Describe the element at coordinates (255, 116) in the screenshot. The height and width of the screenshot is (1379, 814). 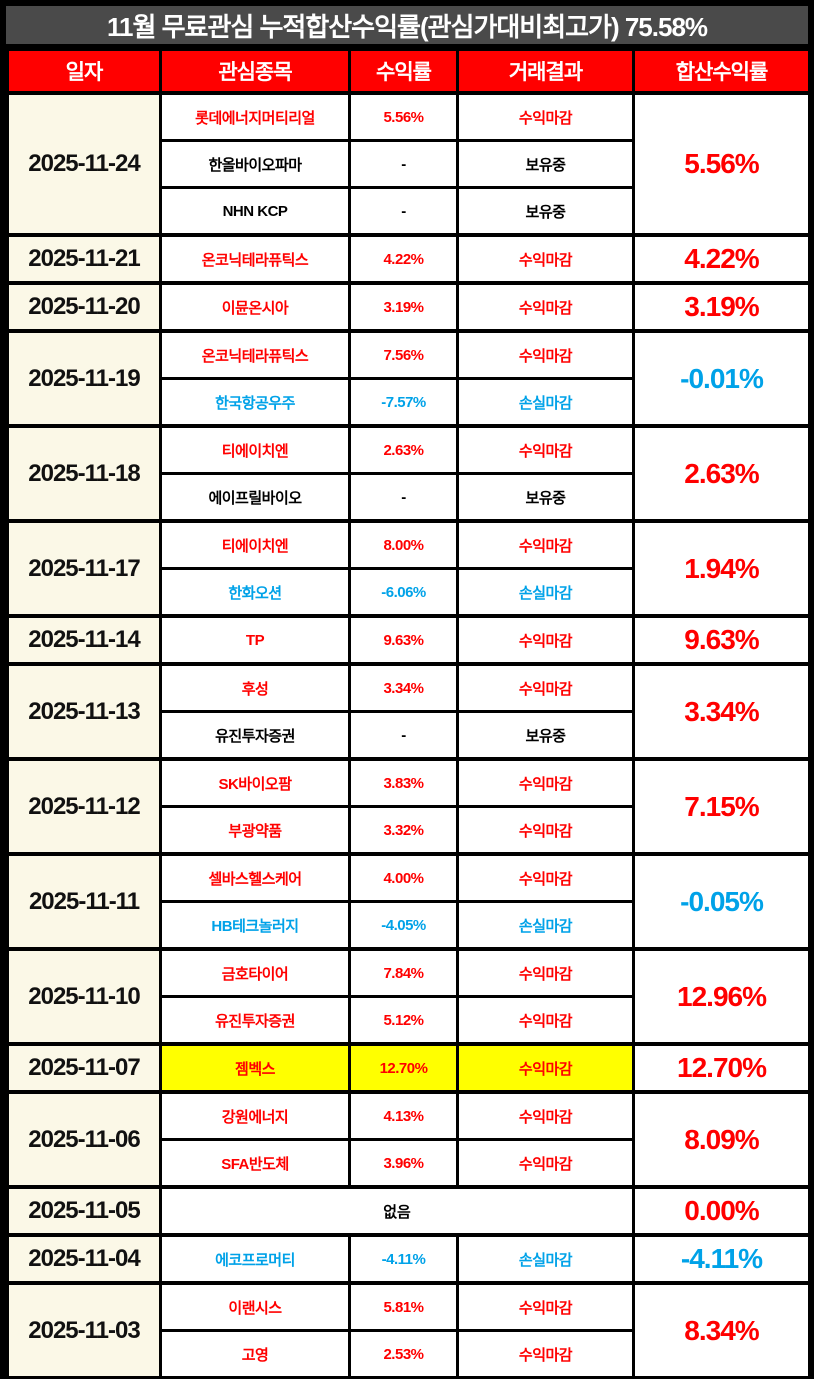
I see `stock-name-cell: 롯데에너지머티리얼` at that location.